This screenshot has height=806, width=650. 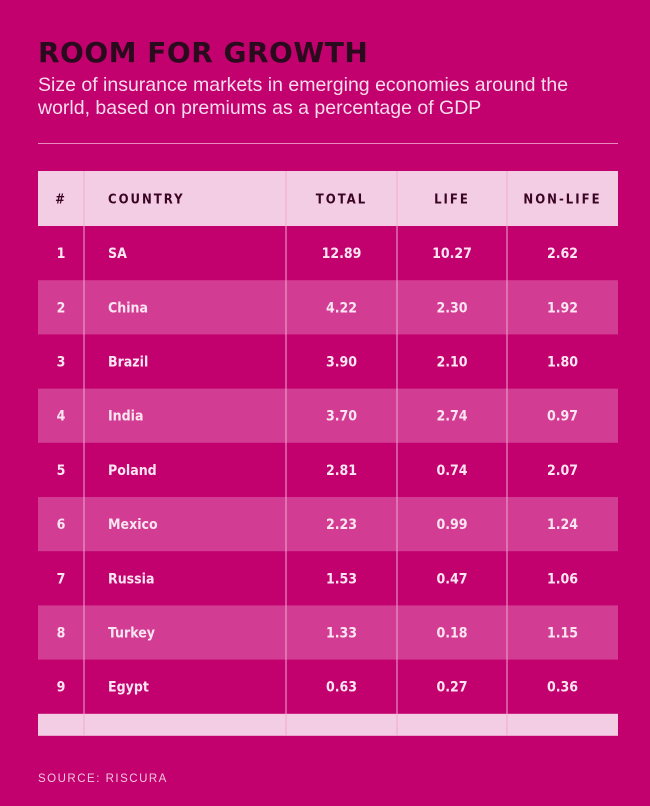 What do you see at coordinates (341, 308) in the screenshot?
I see `cell-total: 4.22` at bounding box center [341, 308].